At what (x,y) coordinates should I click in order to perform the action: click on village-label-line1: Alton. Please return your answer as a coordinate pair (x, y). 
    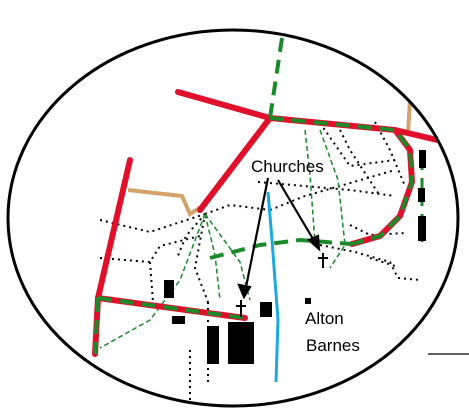
    Looking at the image, I should click on (324, 318).